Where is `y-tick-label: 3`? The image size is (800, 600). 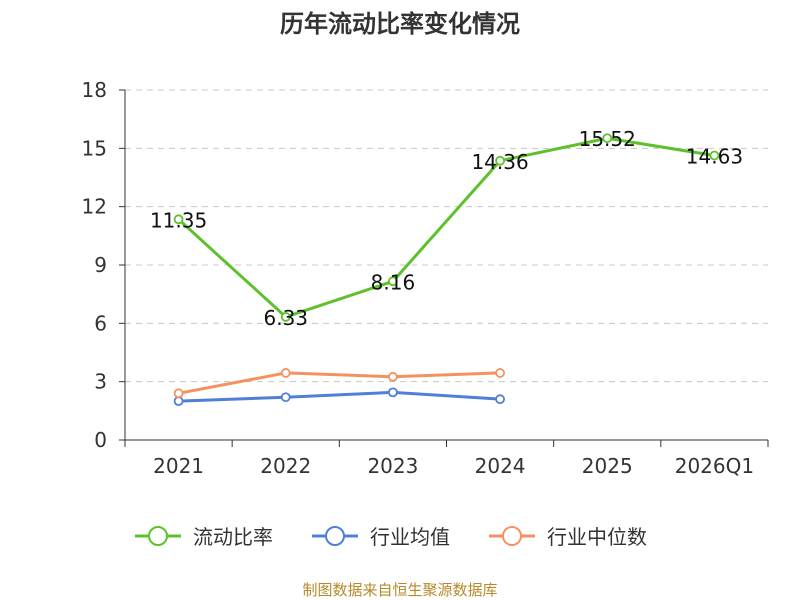
y-tick-label: 3 is located at coordinates (100, 382).